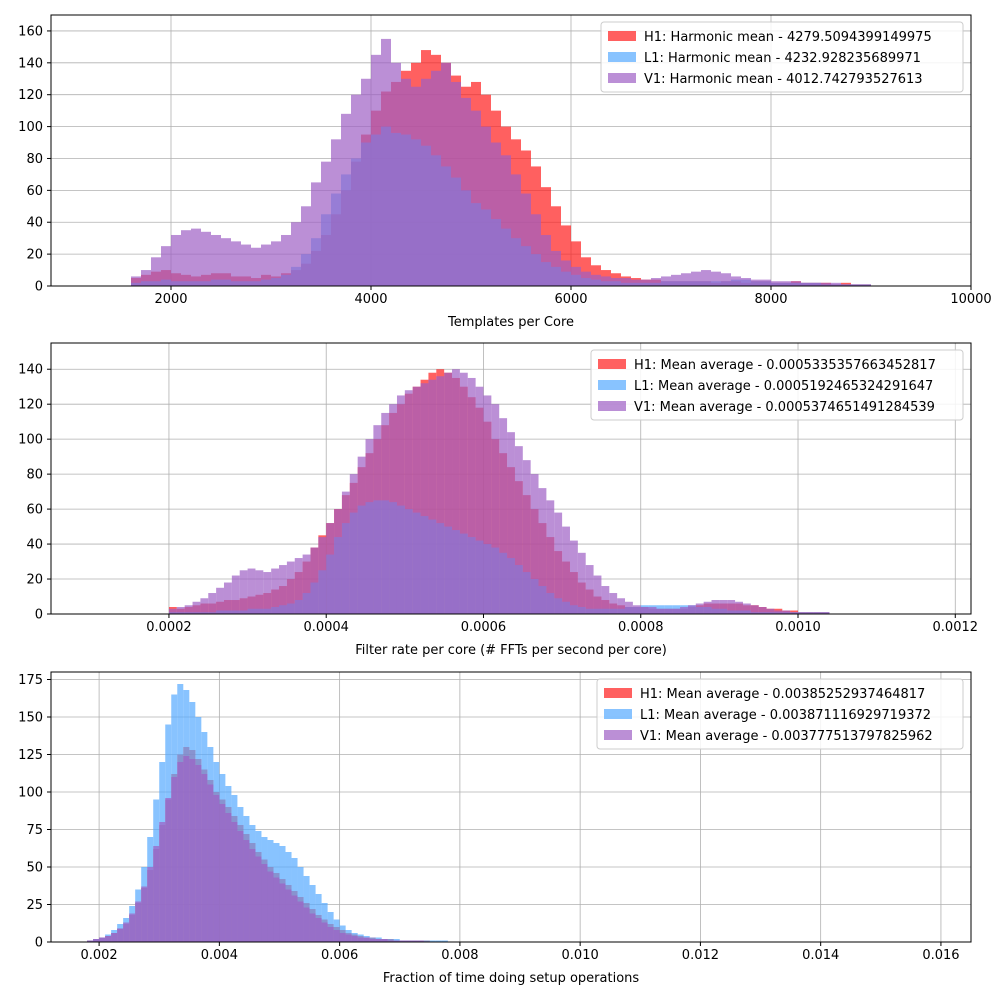 Image resolution: width=1000 pixels, height=1000 pixels. What do you see at coordinates (34, 159) in the screenshot?
I see `y-tick-label: 80` at bounding box center [34, 159].